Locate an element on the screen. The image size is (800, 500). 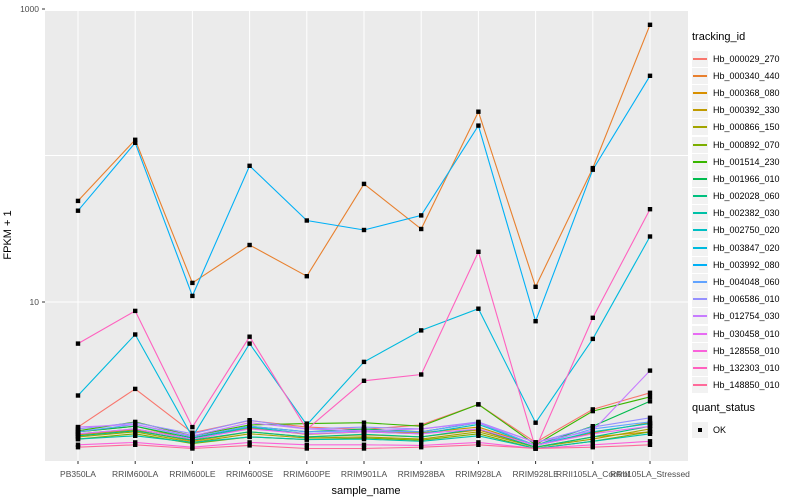
x-tick-label: RRIM928BA is located at coordinates (422, 474).